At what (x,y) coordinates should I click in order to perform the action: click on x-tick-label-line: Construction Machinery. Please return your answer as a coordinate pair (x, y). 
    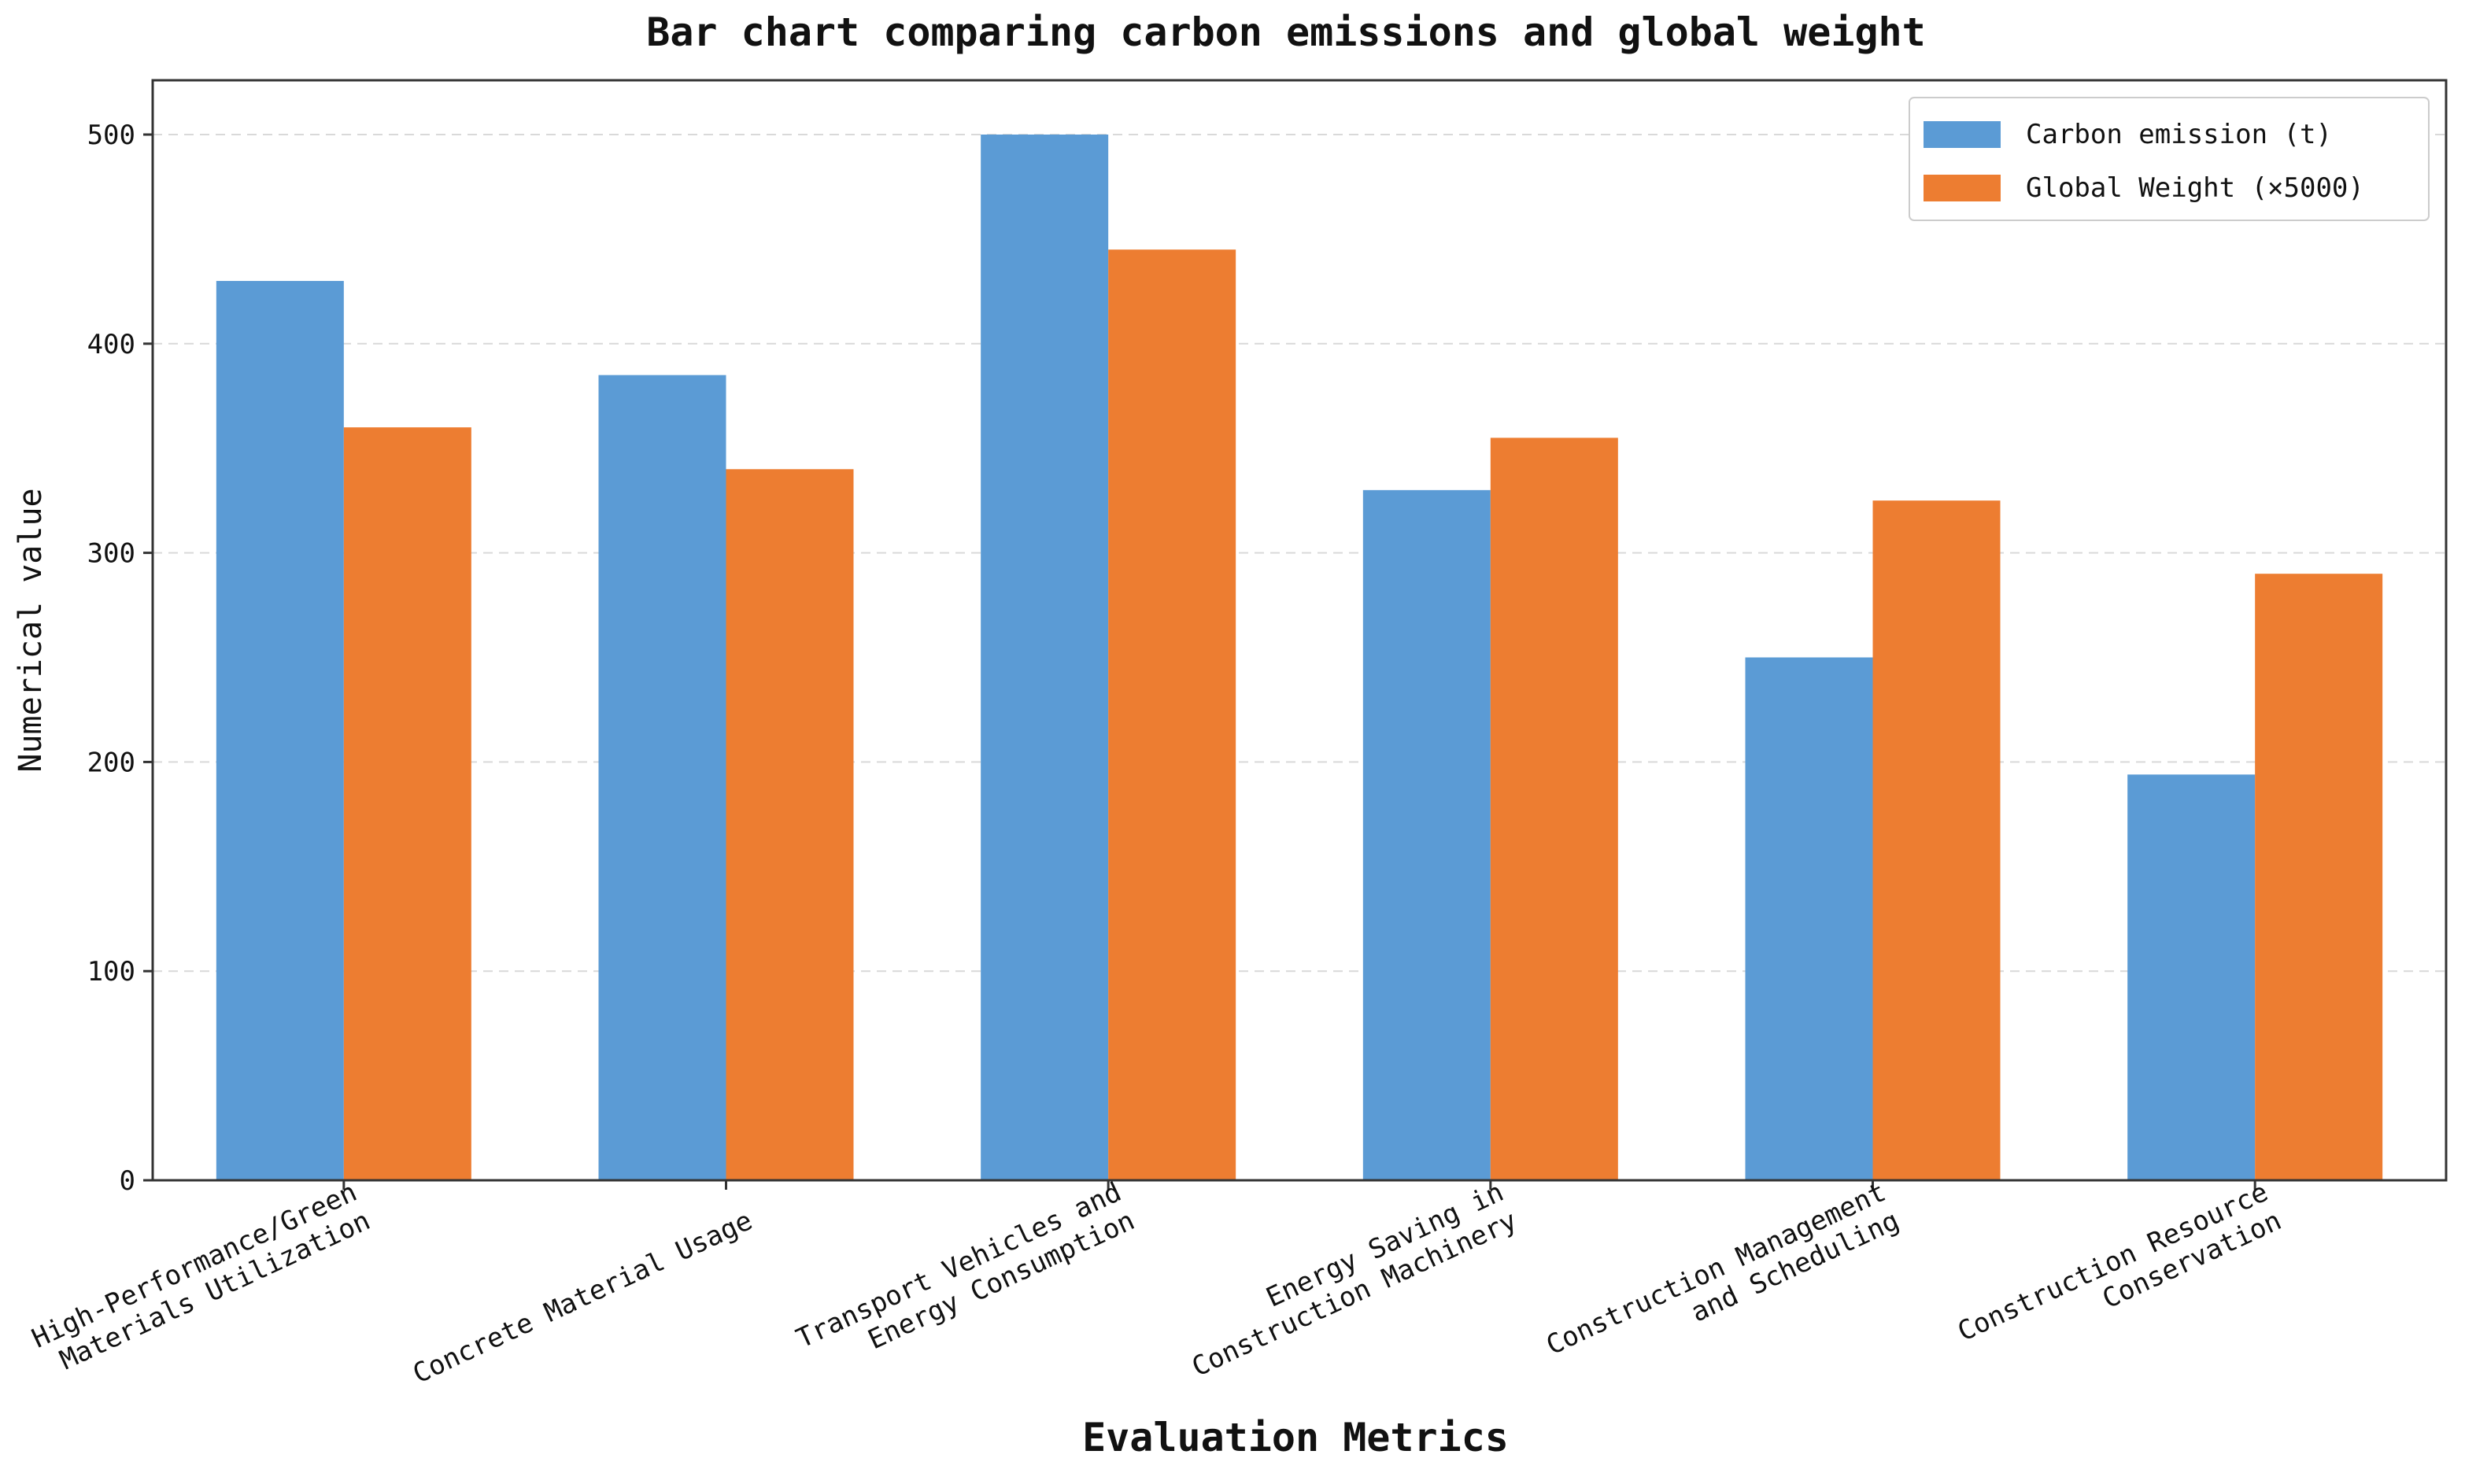
    Looking at the image, I should click on (1354, 1294).